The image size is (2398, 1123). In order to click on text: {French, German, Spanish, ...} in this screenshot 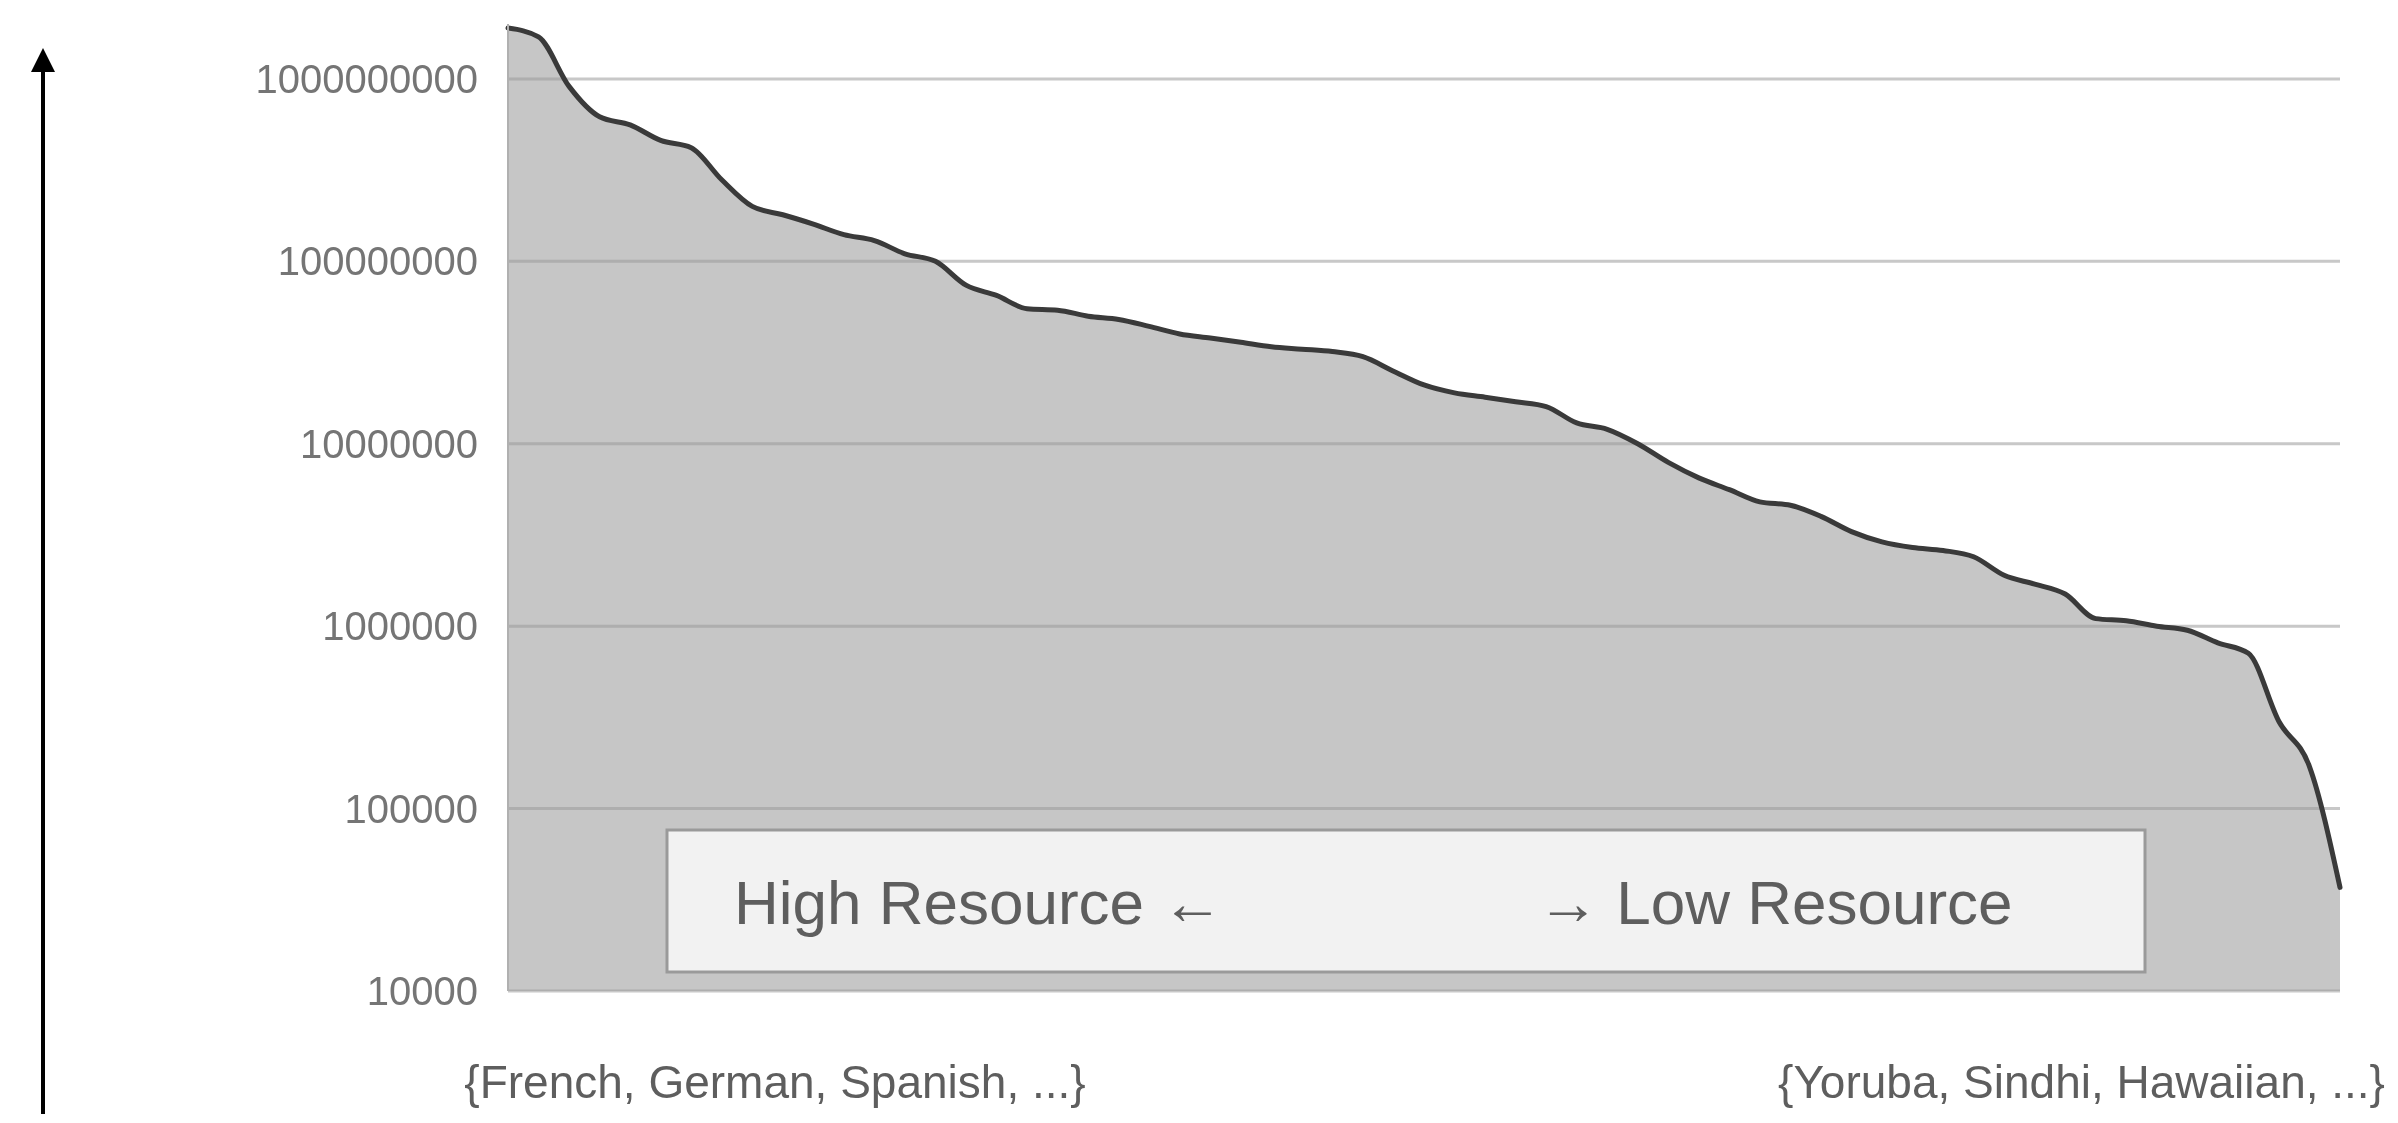, I will do `click(775, 1082)`.